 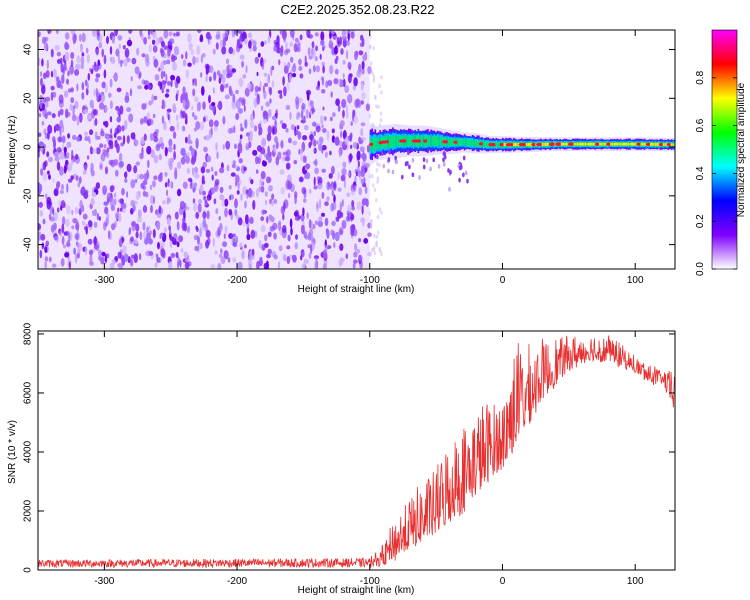 I want to click on spectrogram-ytick-label: -20, so click(x=28, y=195).